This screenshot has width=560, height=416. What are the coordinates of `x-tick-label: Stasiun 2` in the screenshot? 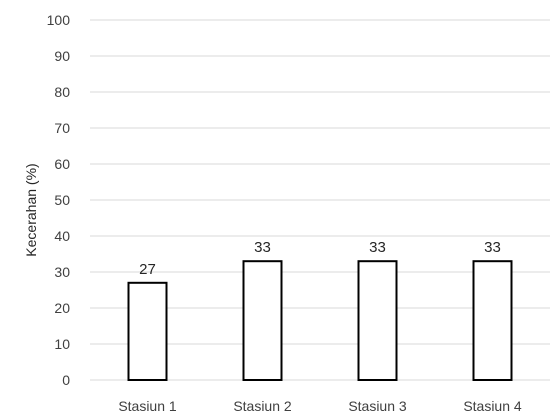 It's located at (262, 406).